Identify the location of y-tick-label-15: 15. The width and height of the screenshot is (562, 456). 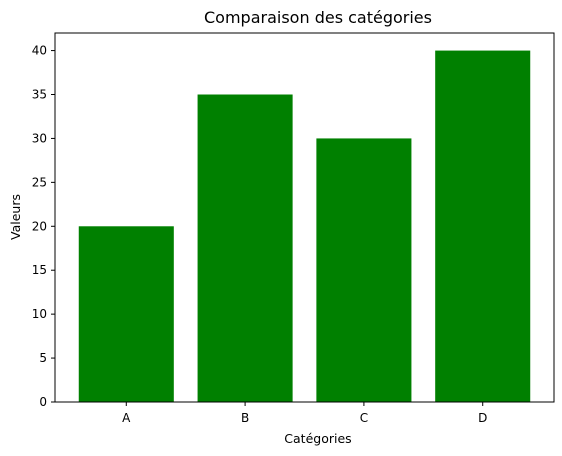
(39, 270).